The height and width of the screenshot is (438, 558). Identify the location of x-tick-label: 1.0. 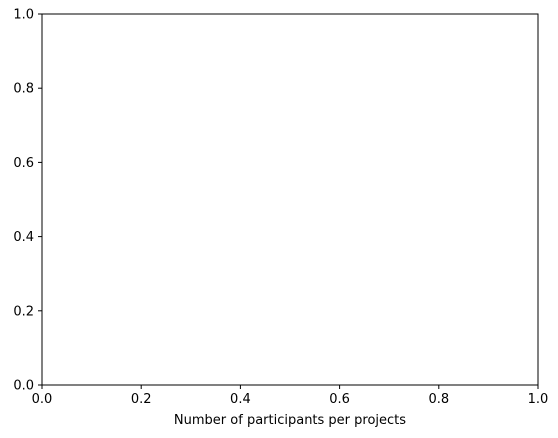
(538, 399).